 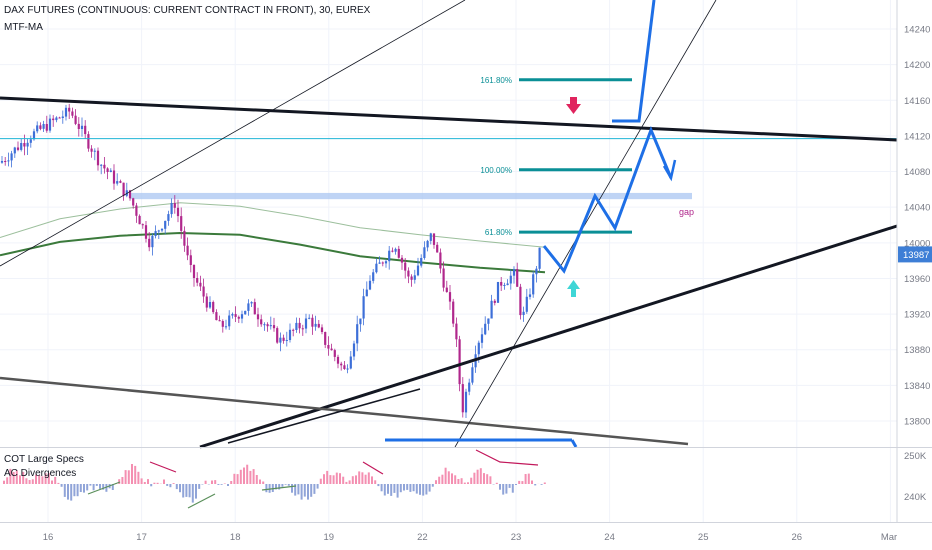 I want to click on arrow-down-marker, so click(x=573, y=105).